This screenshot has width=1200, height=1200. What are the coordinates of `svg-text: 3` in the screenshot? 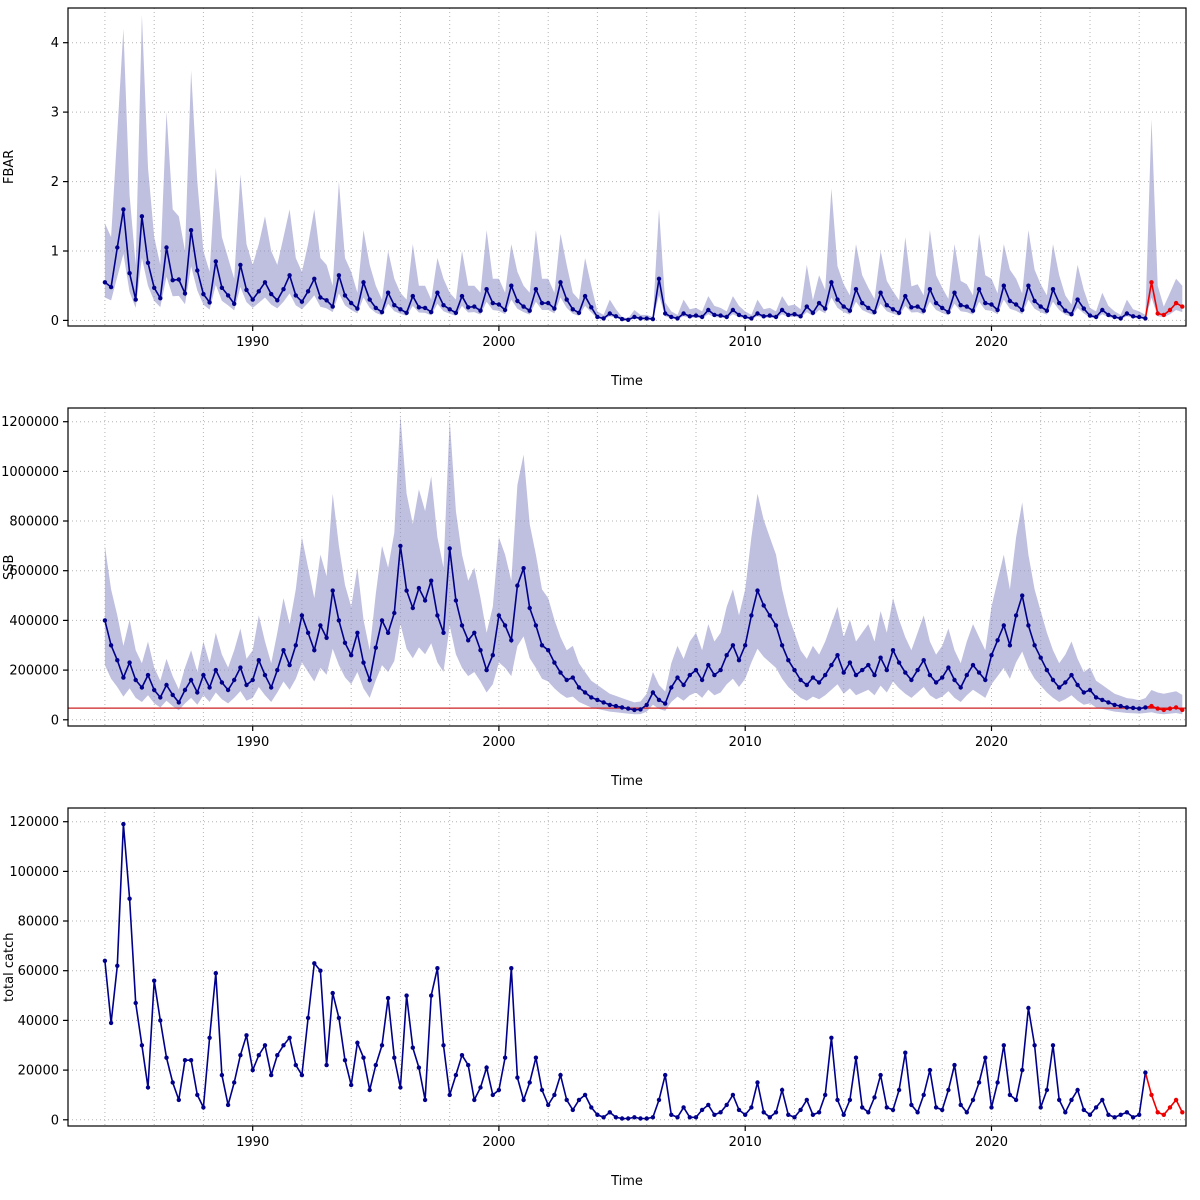 It's located at (55, 113).